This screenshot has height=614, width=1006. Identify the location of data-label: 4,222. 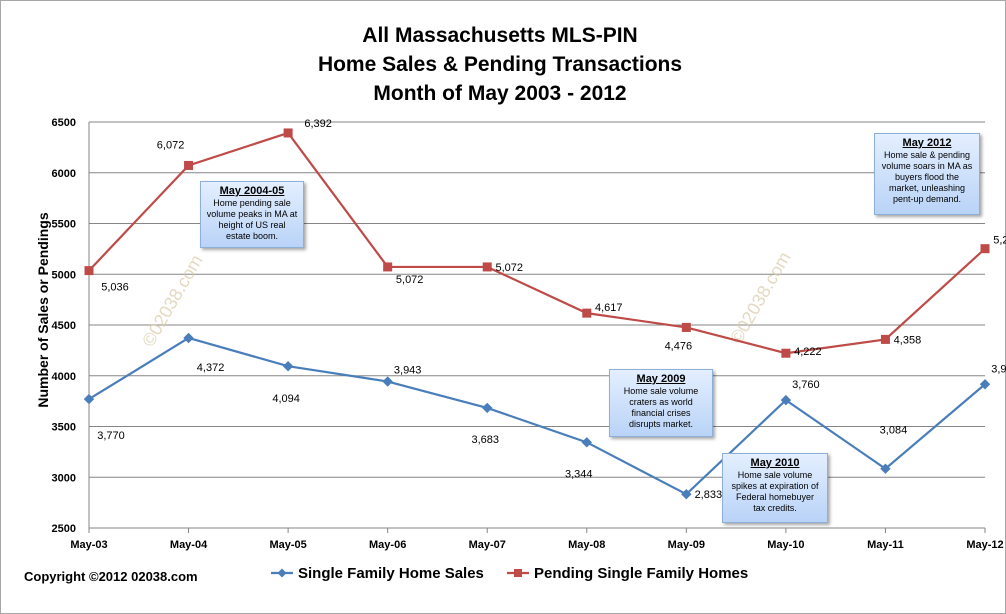
(808, 352).